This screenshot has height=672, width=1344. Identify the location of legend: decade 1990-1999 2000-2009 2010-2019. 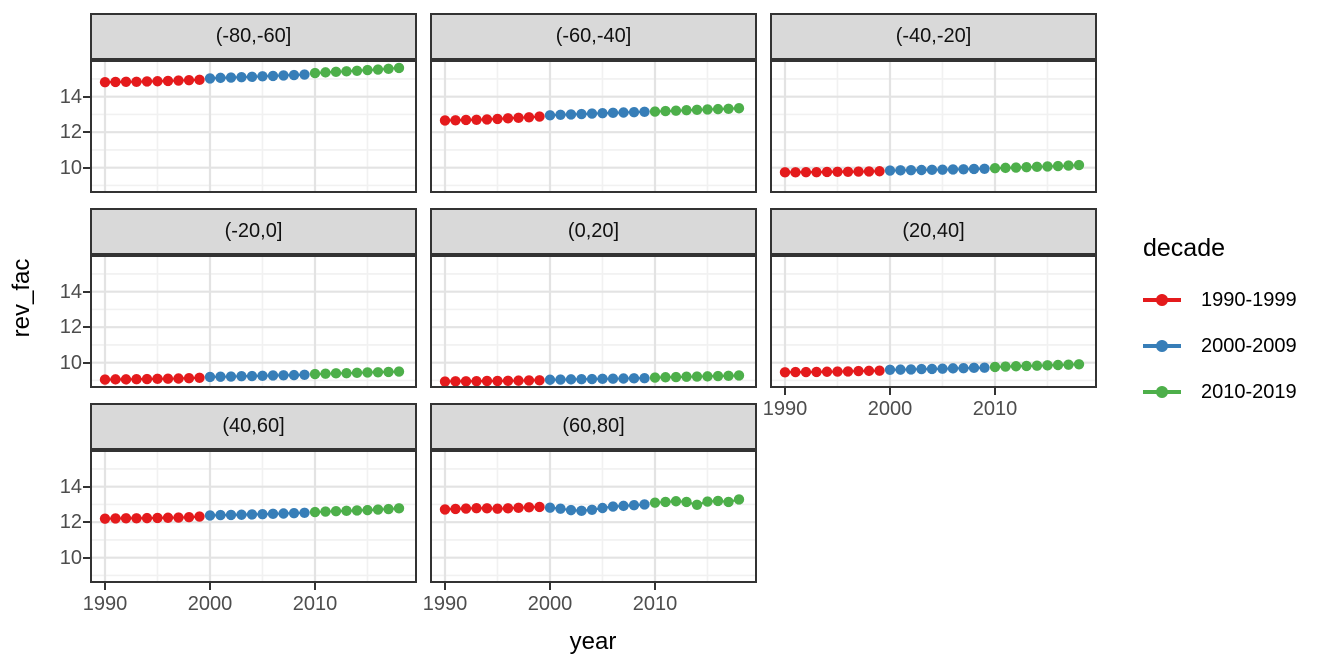
(1243, 324).